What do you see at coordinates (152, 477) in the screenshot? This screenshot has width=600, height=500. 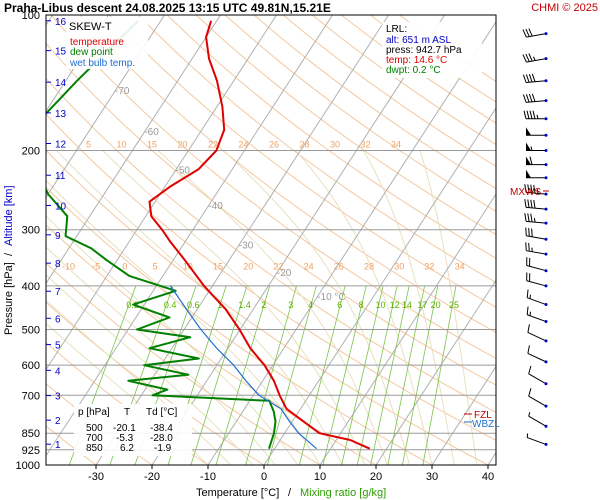 I see `temp-tick-label: -20` at bounding box center [152, 477].